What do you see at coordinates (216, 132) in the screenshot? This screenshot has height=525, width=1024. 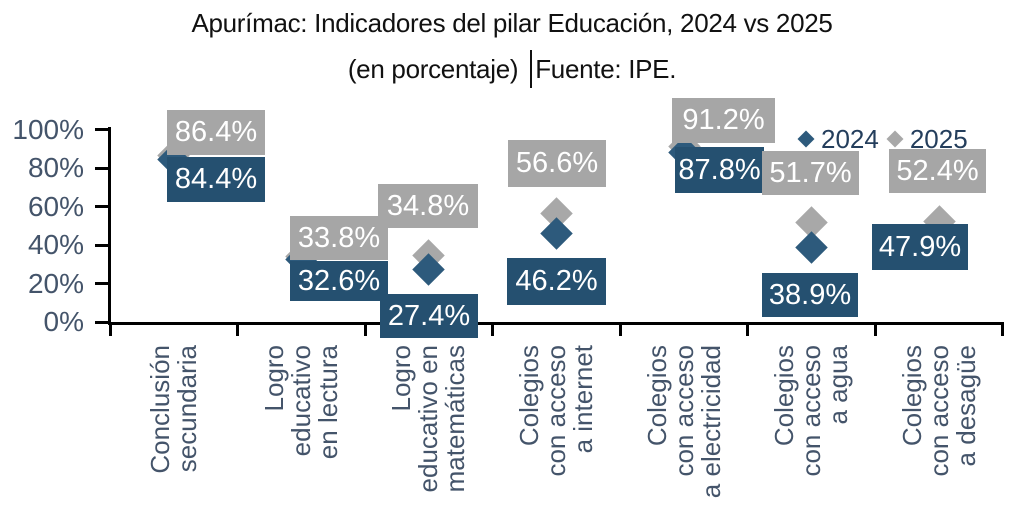 I see `data-label-2025-1: 86.4%` at bounding box center [216, 132].